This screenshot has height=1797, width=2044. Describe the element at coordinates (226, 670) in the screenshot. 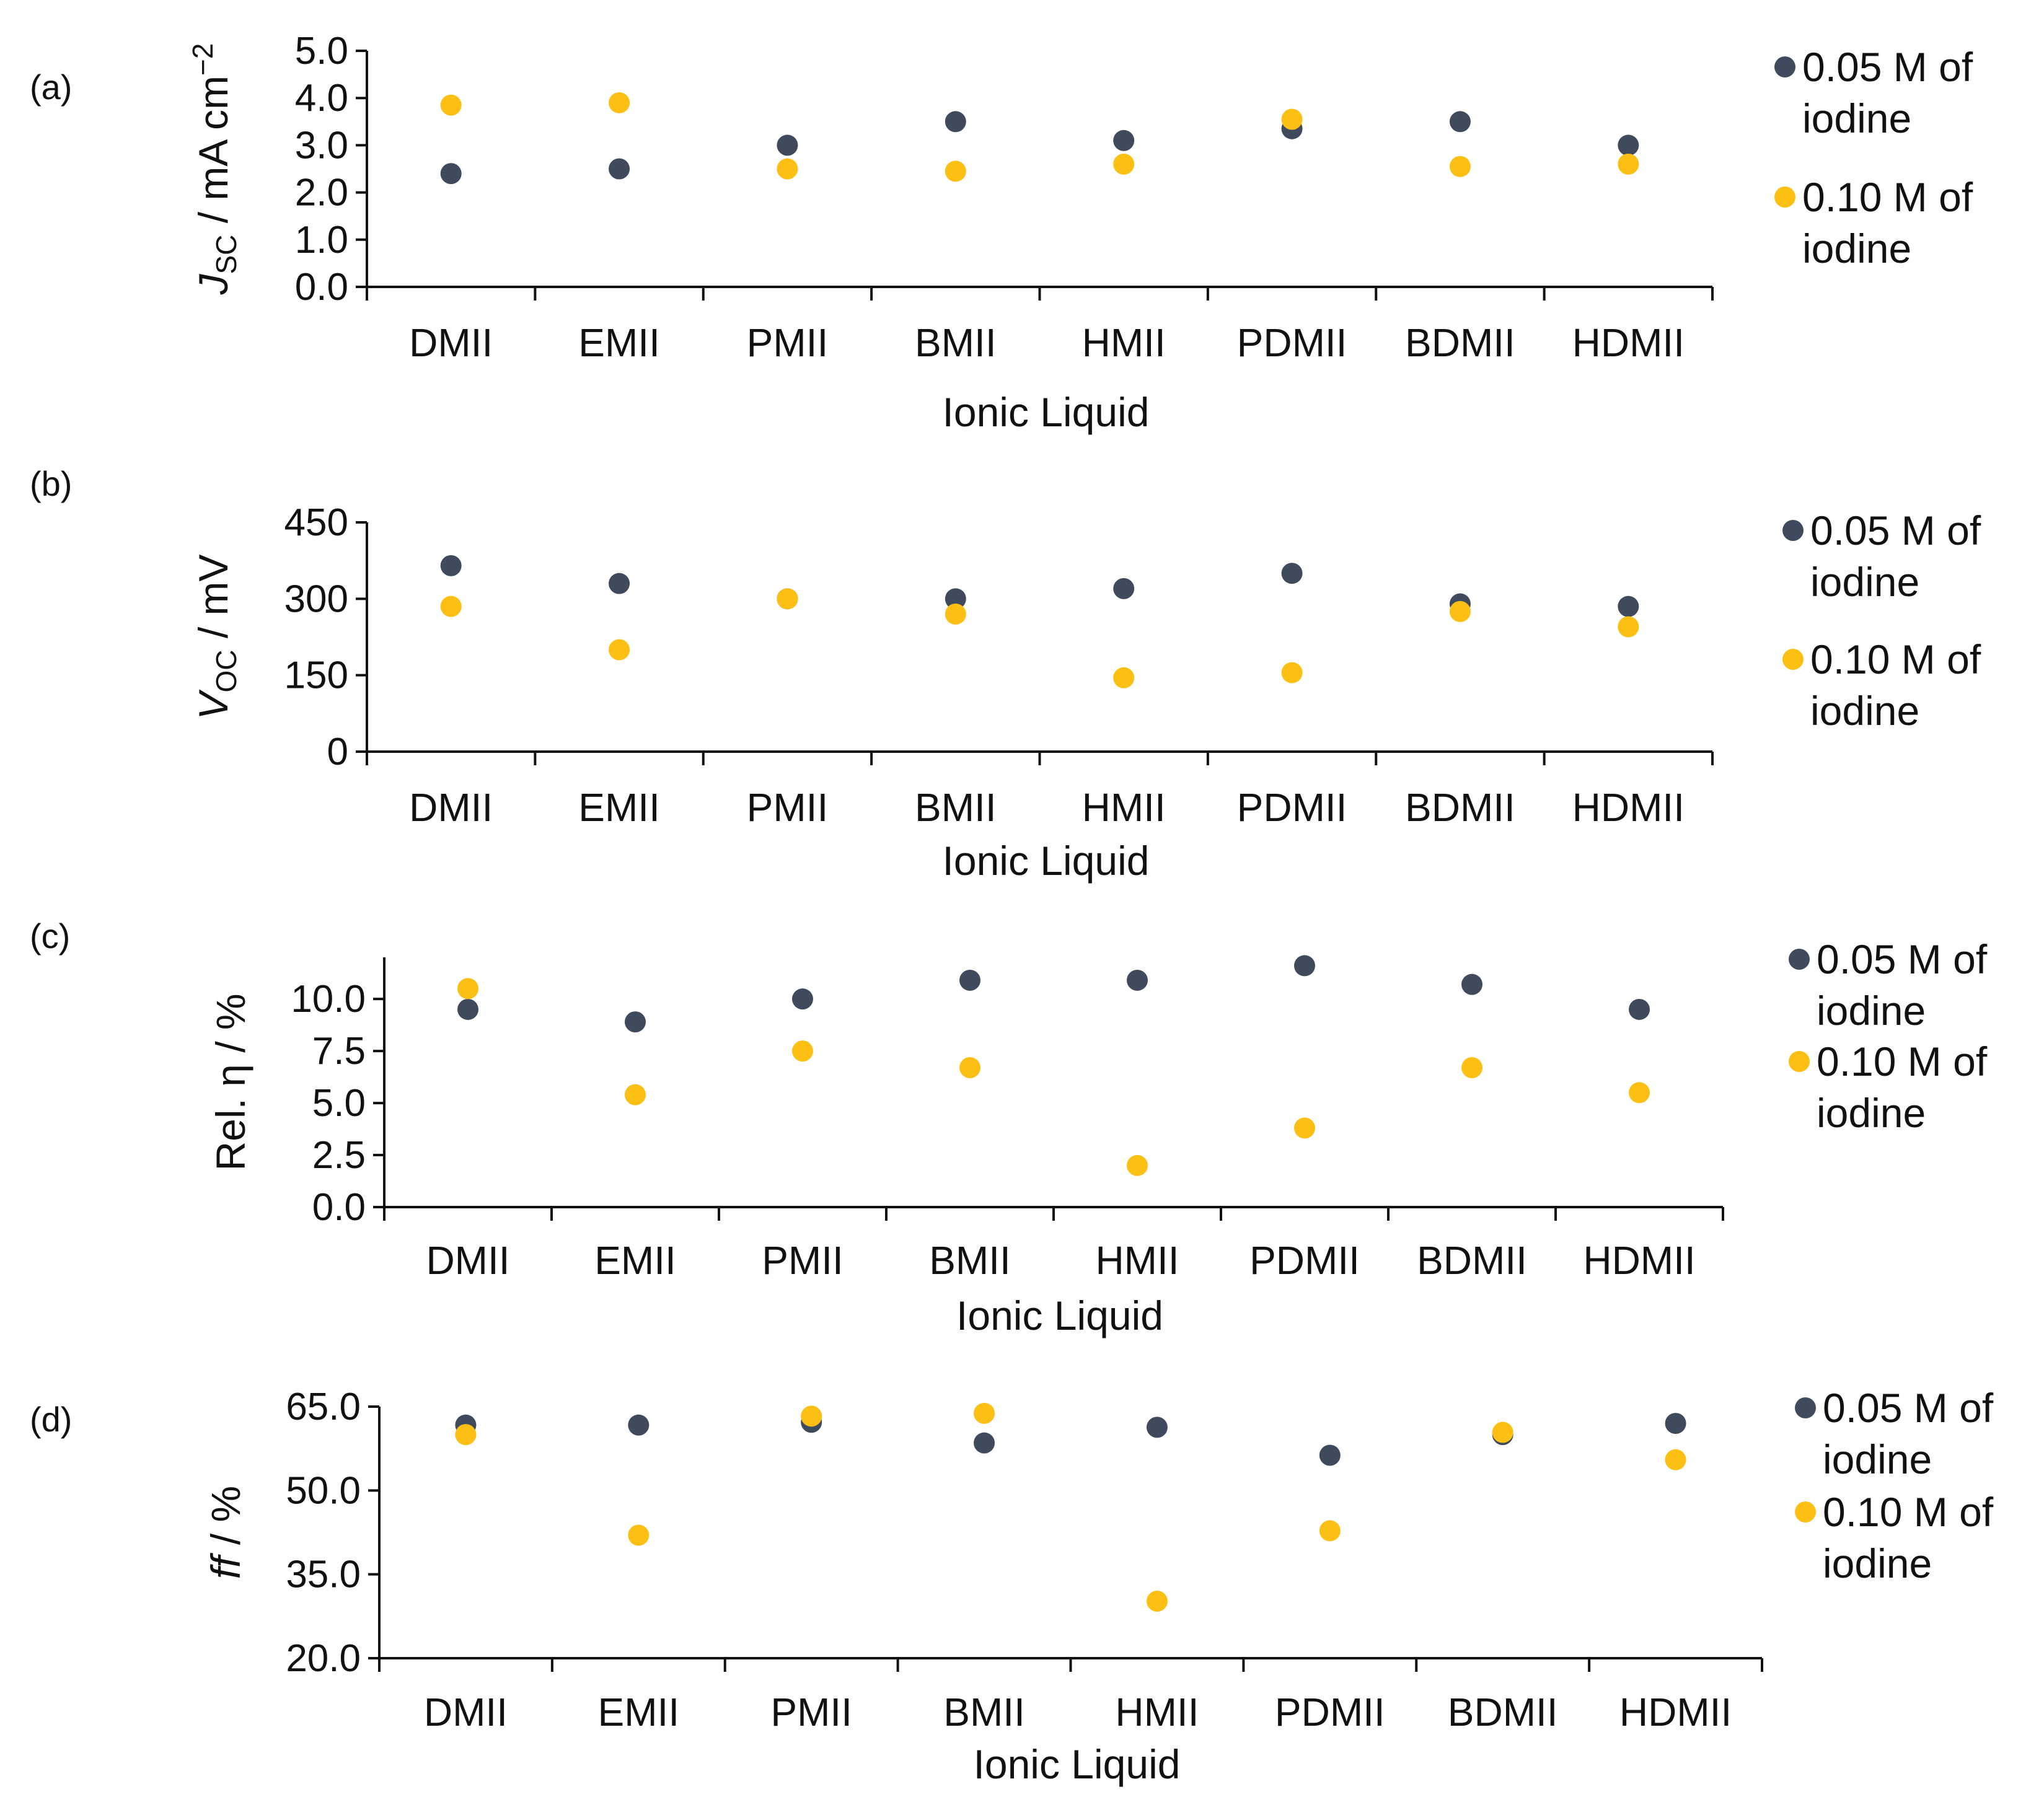

I see `y-axis-title-sub: OC` at that location.